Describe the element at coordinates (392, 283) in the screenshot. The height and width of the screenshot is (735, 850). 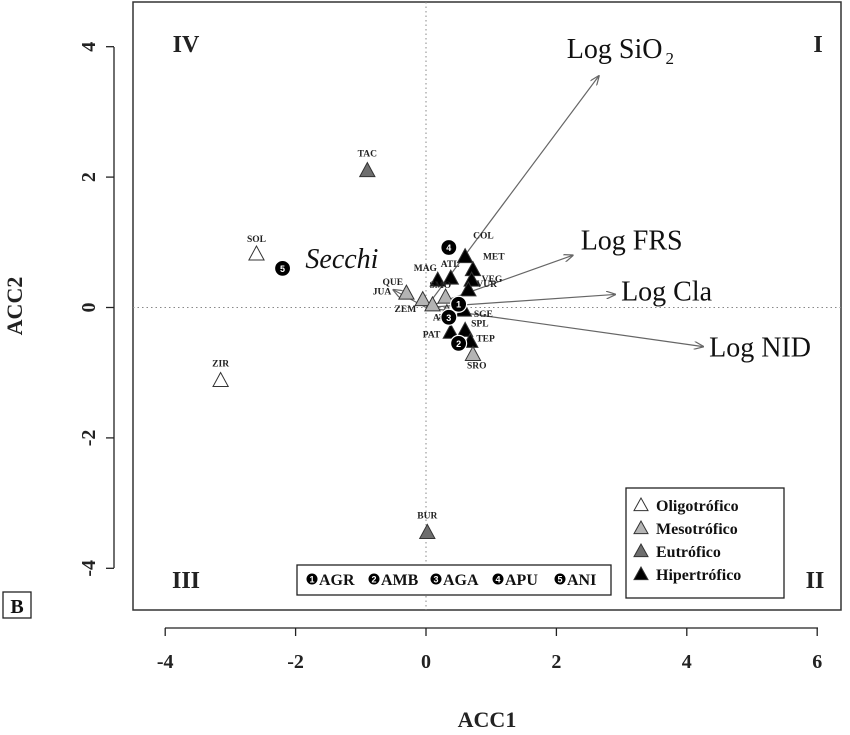
I see `site-label: QUE` at that location.